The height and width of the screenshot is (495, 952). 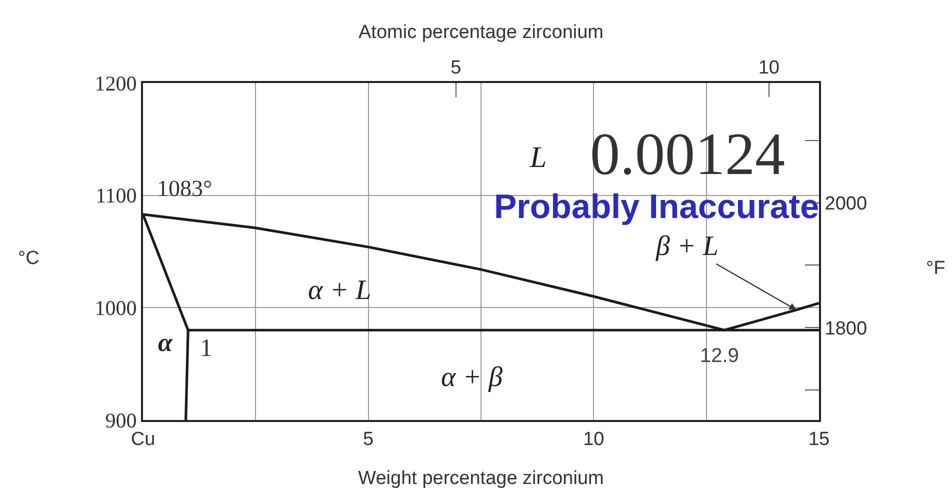 I want to click on x2-axis-title: Atomic percentage zirconium, so click(x=481, y=32).